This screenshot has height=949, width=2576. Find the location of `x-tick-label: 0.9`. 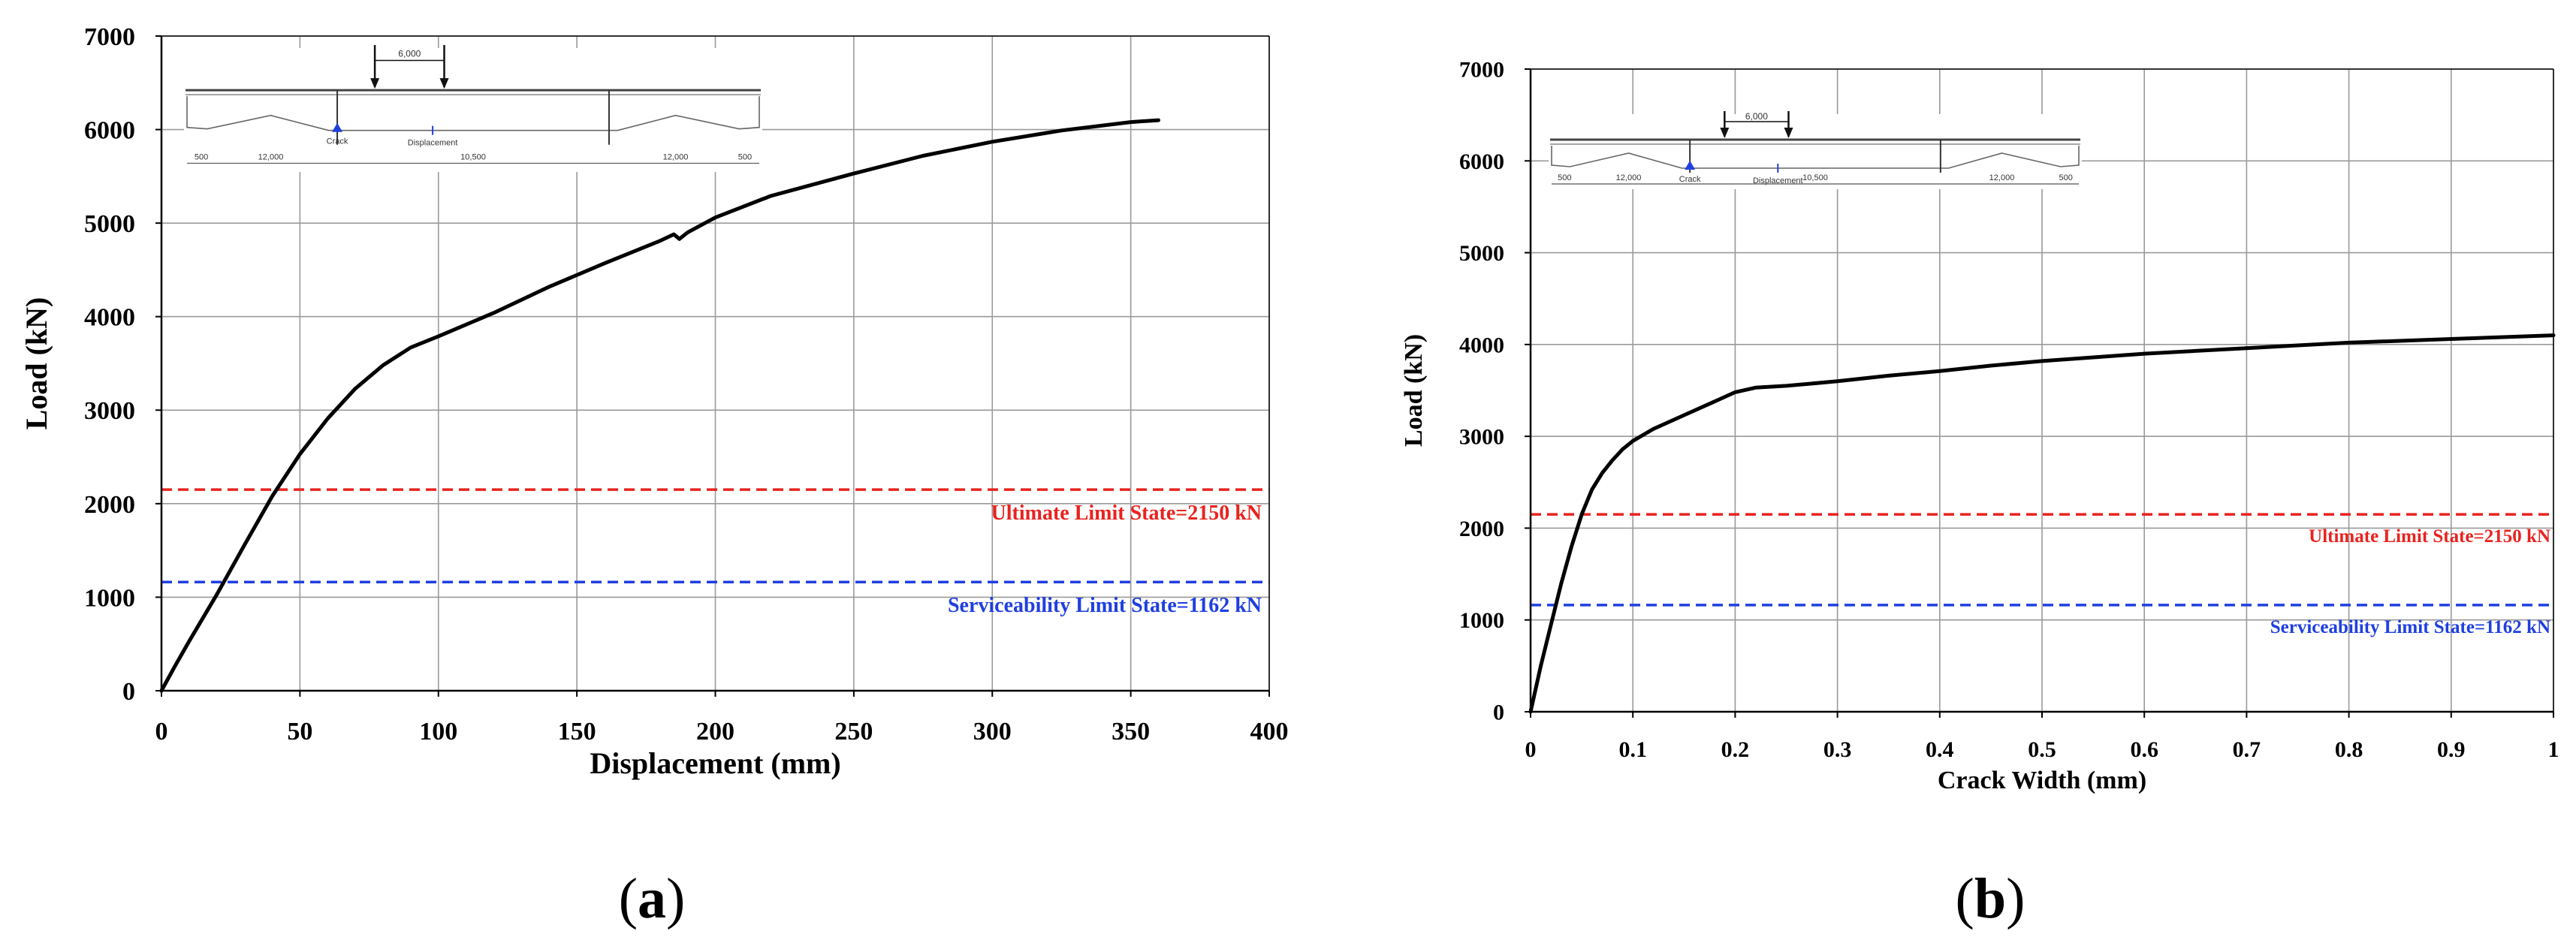

x-tick-label: 0.9 is located at coordinates (2451, 749).